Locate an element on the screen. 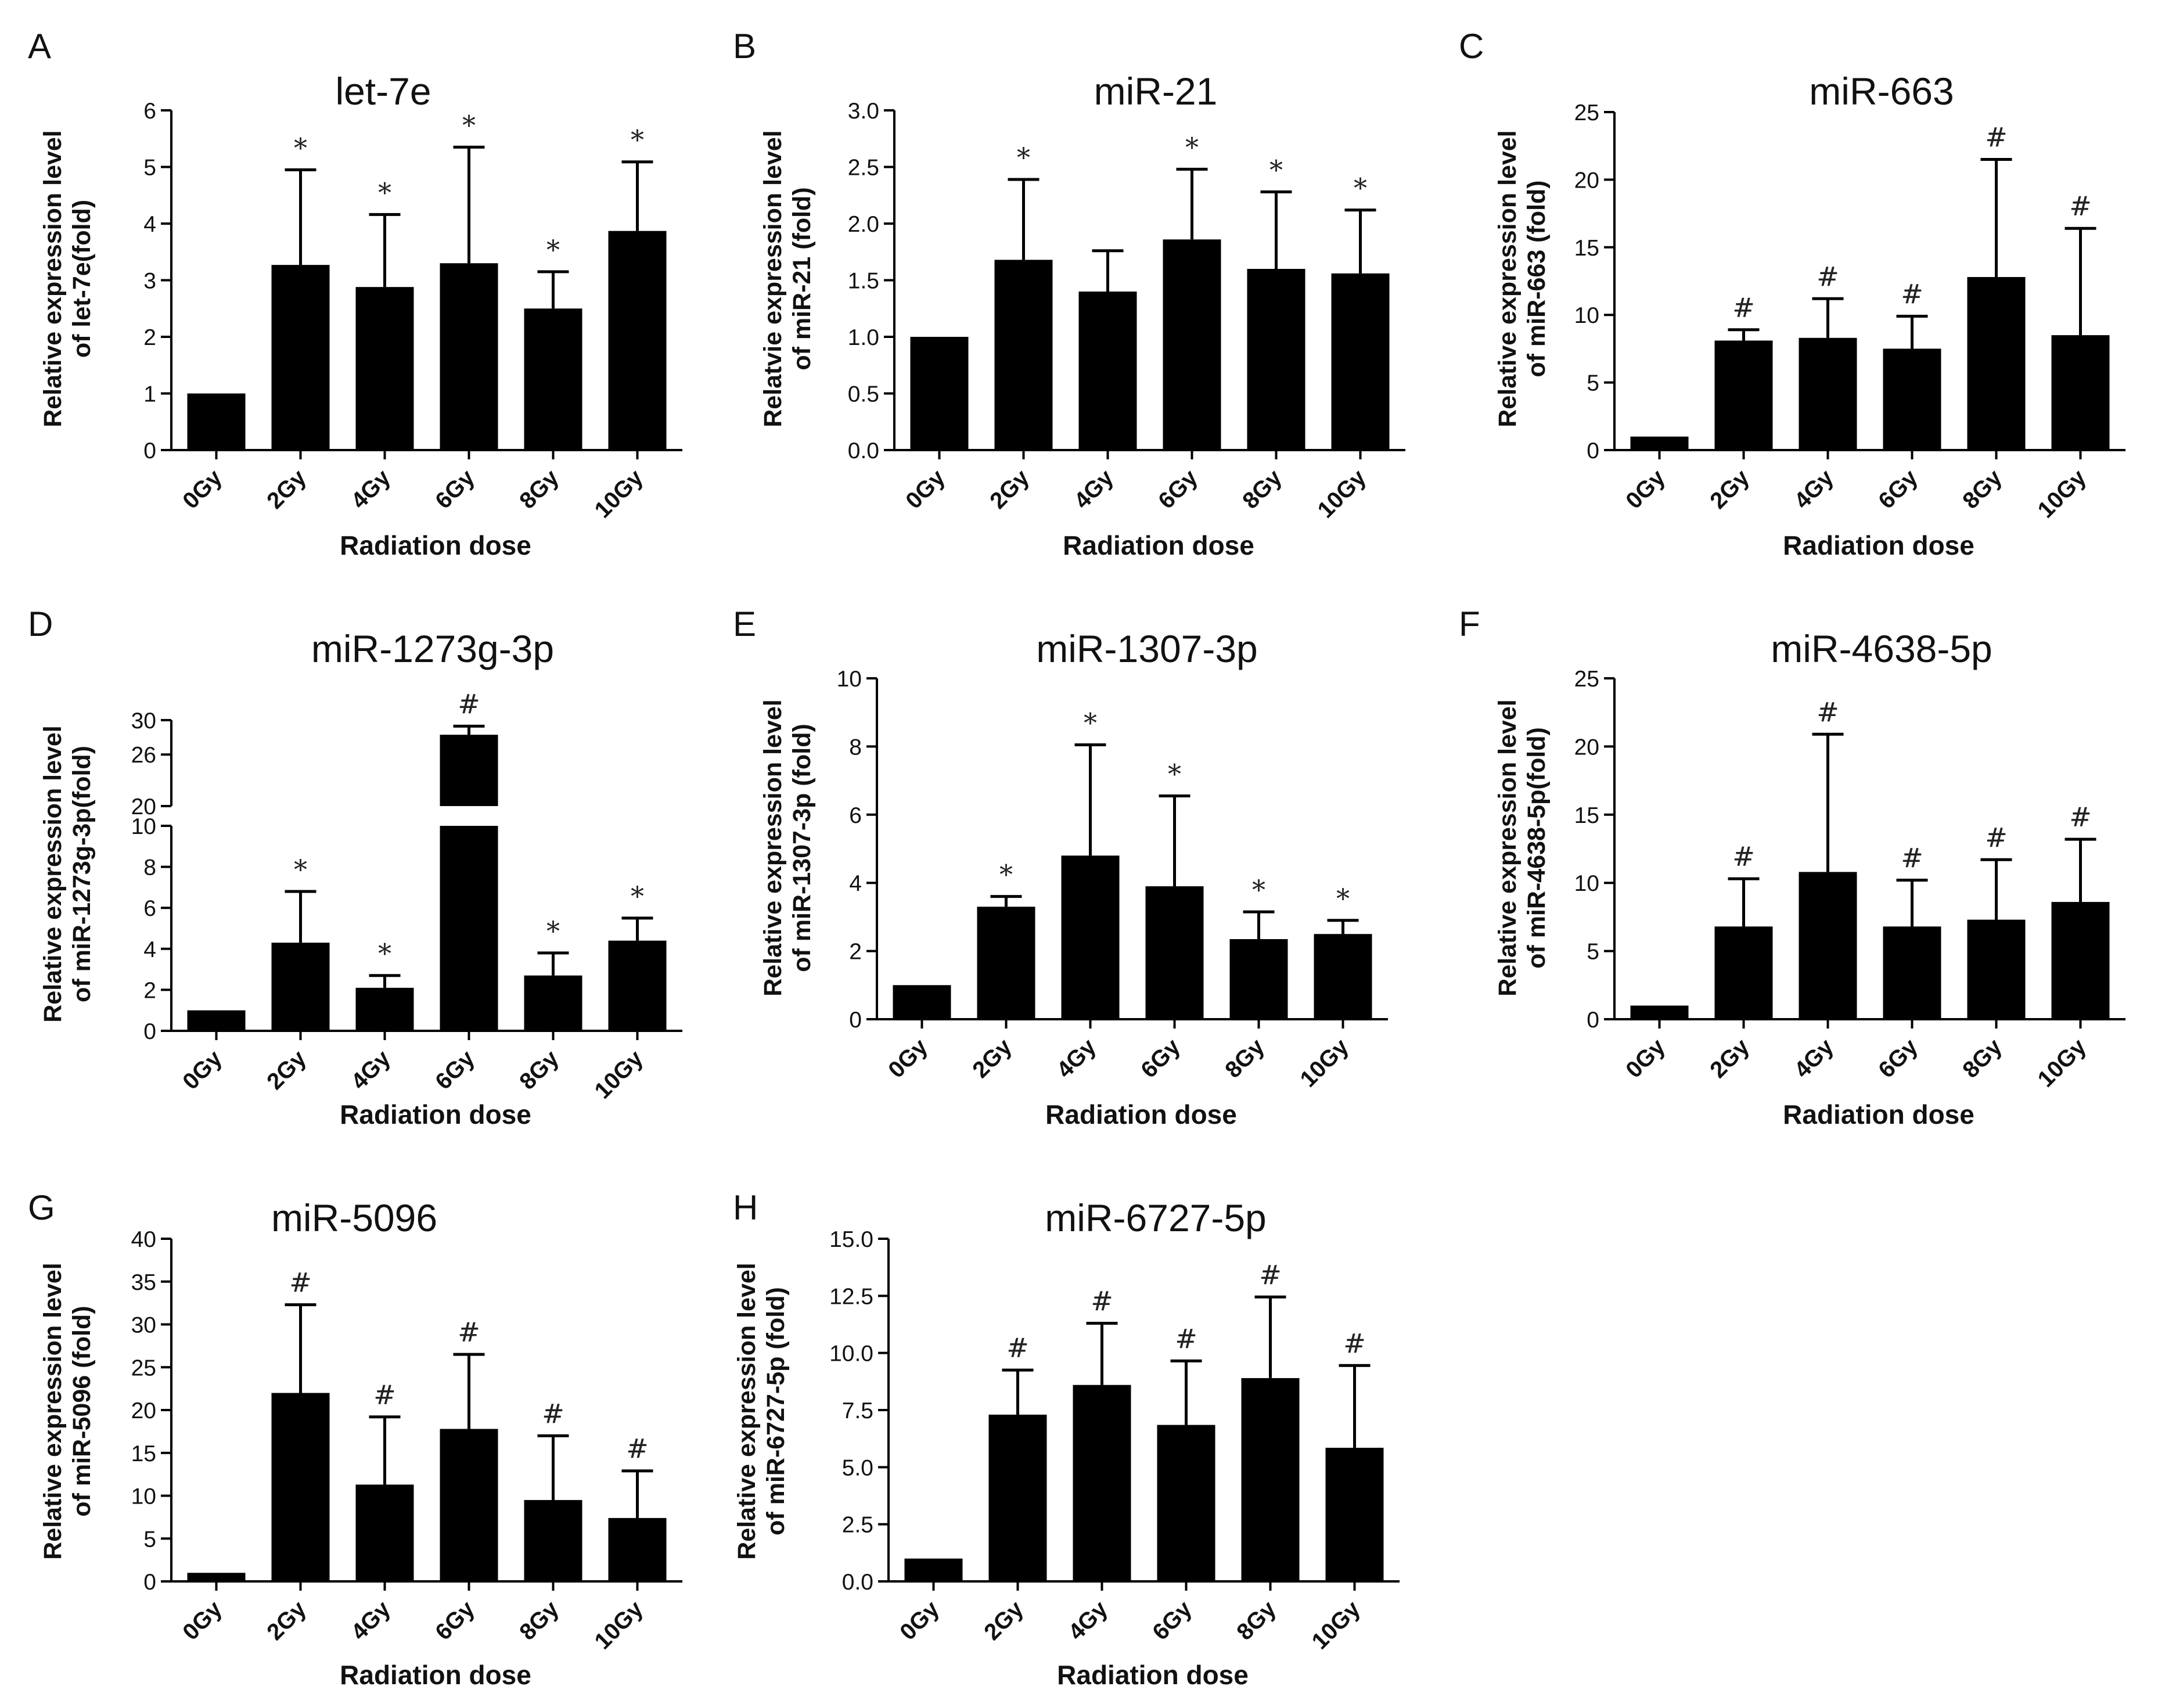  x-tick-label: 4Gy is located at coordinates (1814, 1058).